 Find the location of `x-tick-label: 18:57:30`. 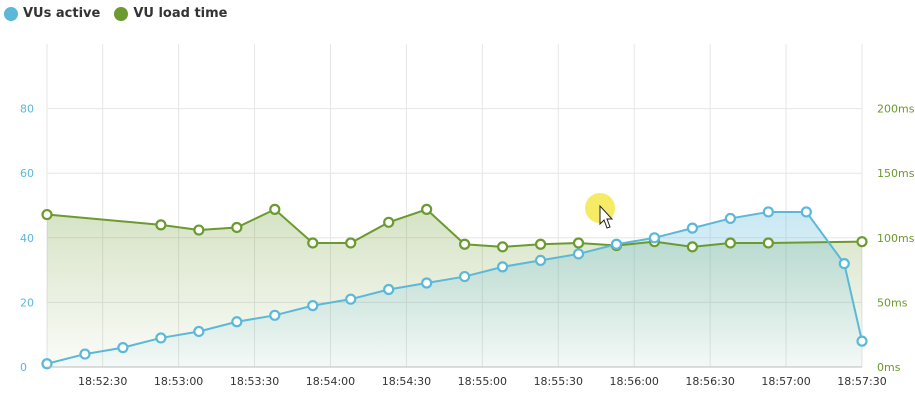

x-tick-label: 18:57:30 is located at coordinates (861, 381).